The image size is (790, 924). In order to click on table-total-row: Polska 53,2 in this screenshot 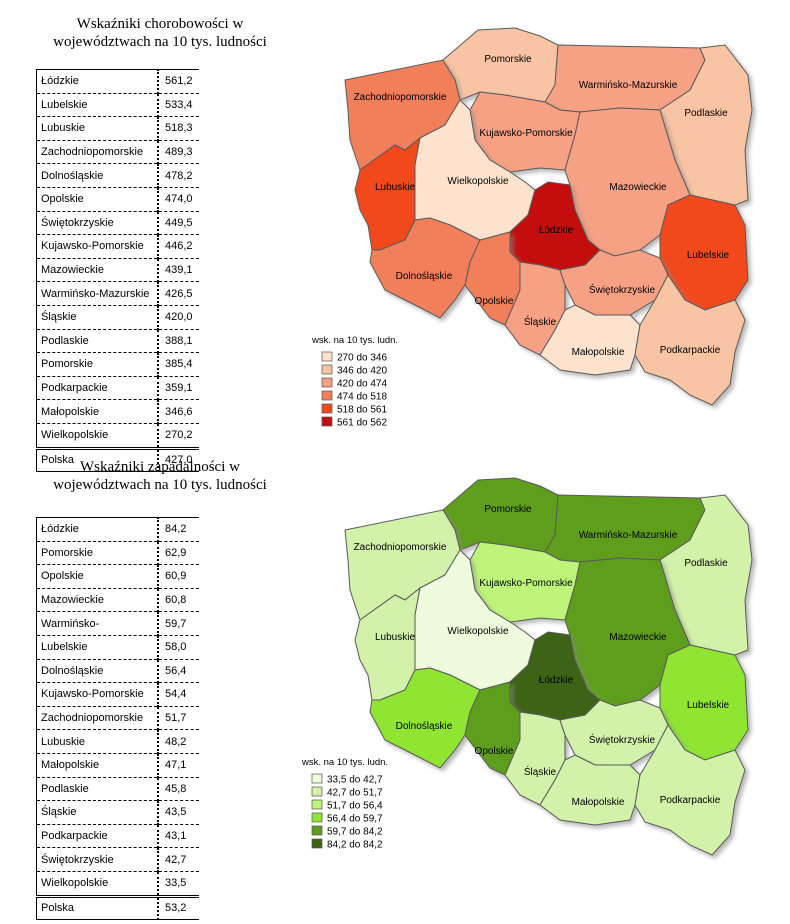, I will do `click(117, 907)`.